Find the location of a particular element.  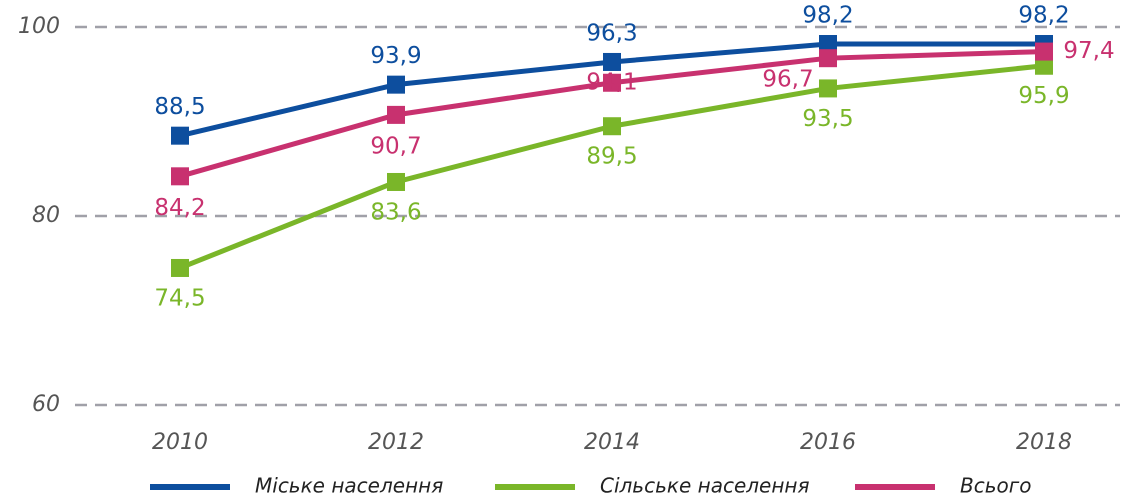

x-tick-label: 2012 is located at coordinates (396, 442).